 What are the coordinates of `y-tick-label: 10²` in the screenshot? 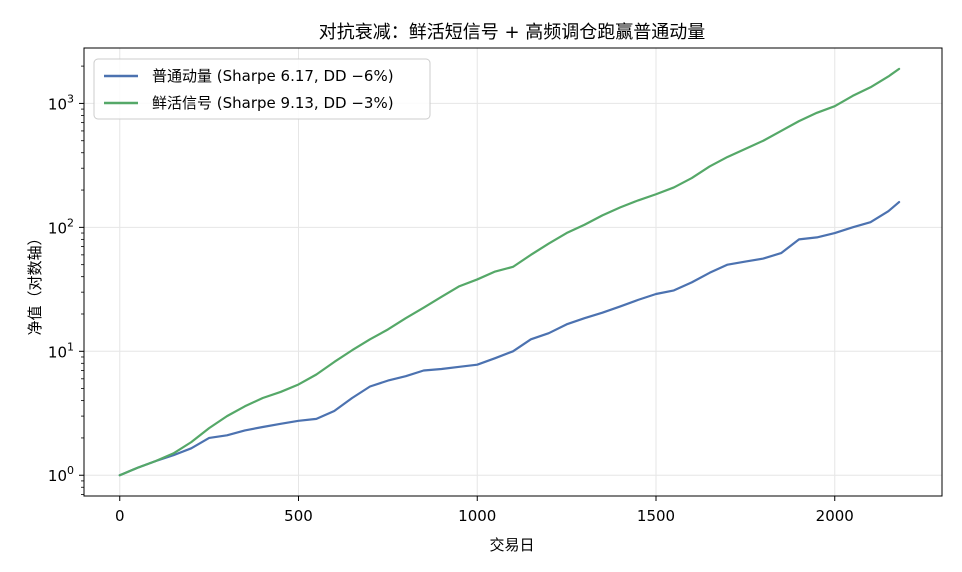 It's located at (61, 226).